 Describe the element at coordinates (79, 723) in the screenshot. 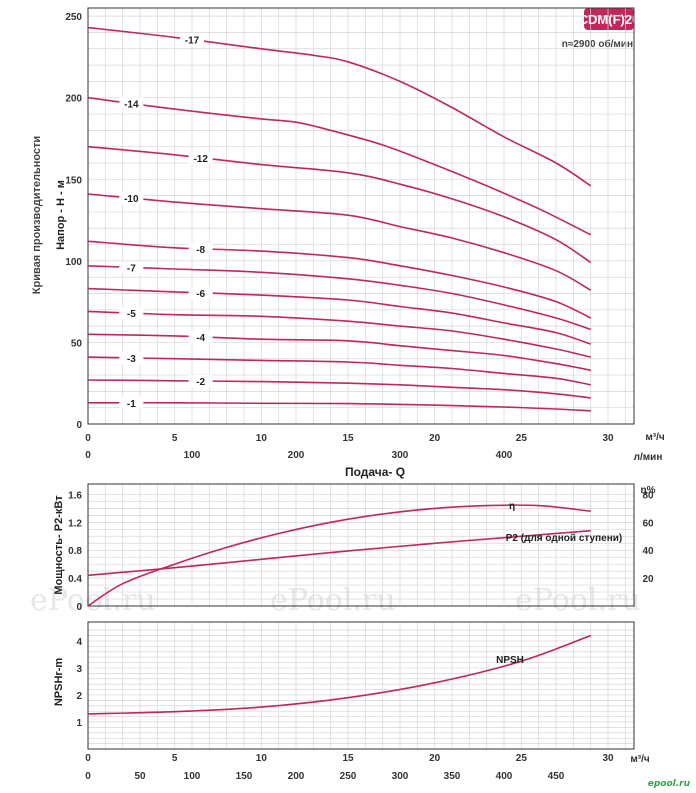

I see `y-tick-label: 1` at that location.